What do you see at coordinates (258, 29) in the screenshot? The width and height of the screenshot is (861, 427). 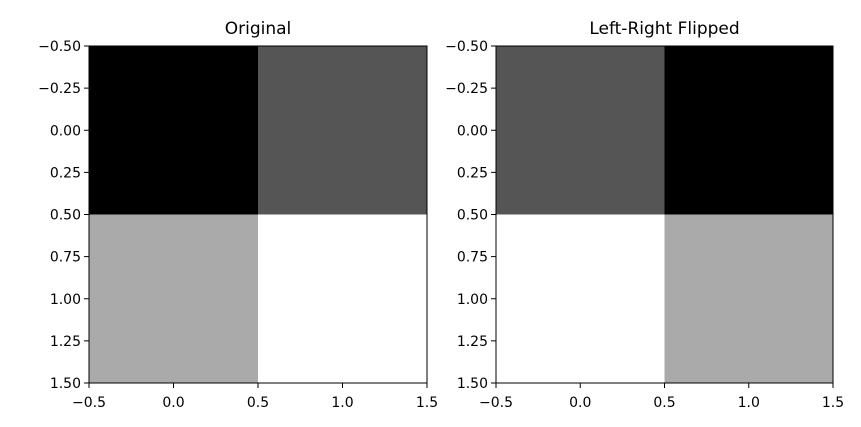 I see `chart-title: Original` at bounding box center [258, 29].